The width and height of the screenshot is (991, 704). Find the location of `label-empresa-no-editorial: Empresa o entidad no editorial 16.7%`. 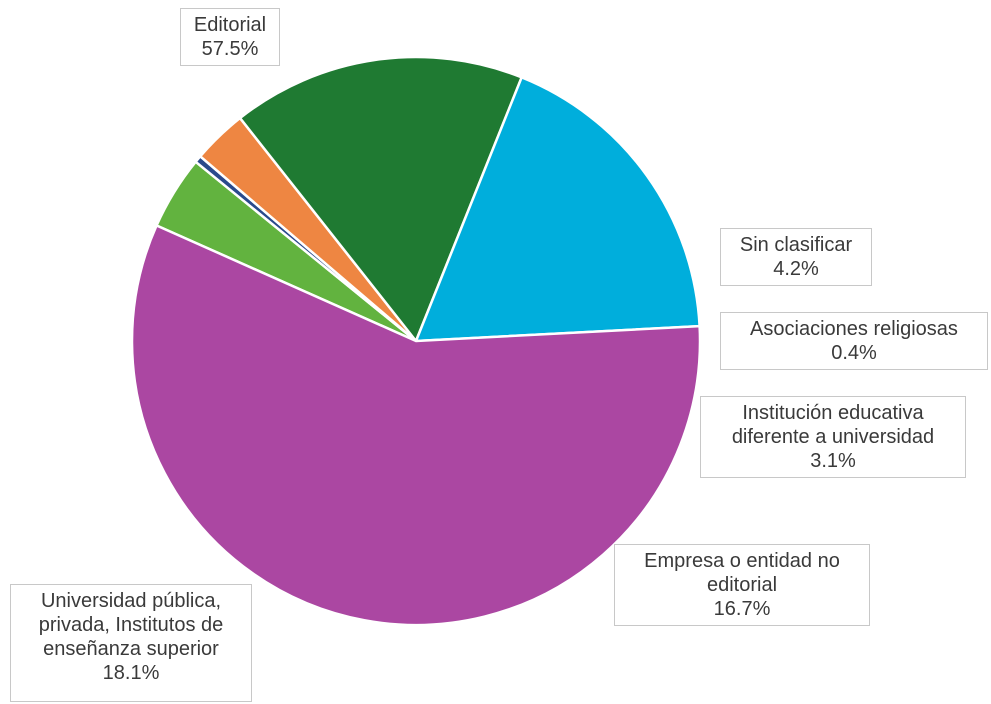

label-empresa-no-editorial: Empresa o entidad no editorial 16.7% is located at coordinates (742, 585).